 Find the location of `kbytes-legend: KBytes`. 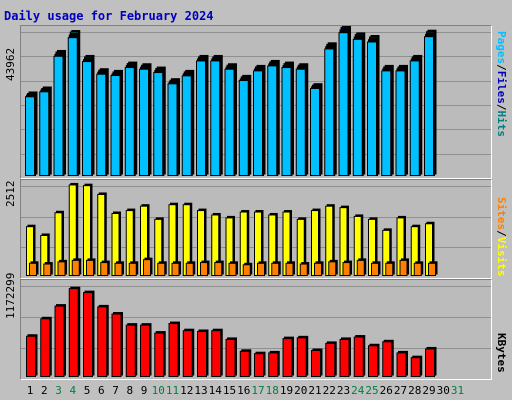

kbytes-legend: KBytes is located at coordinates (502, 328).